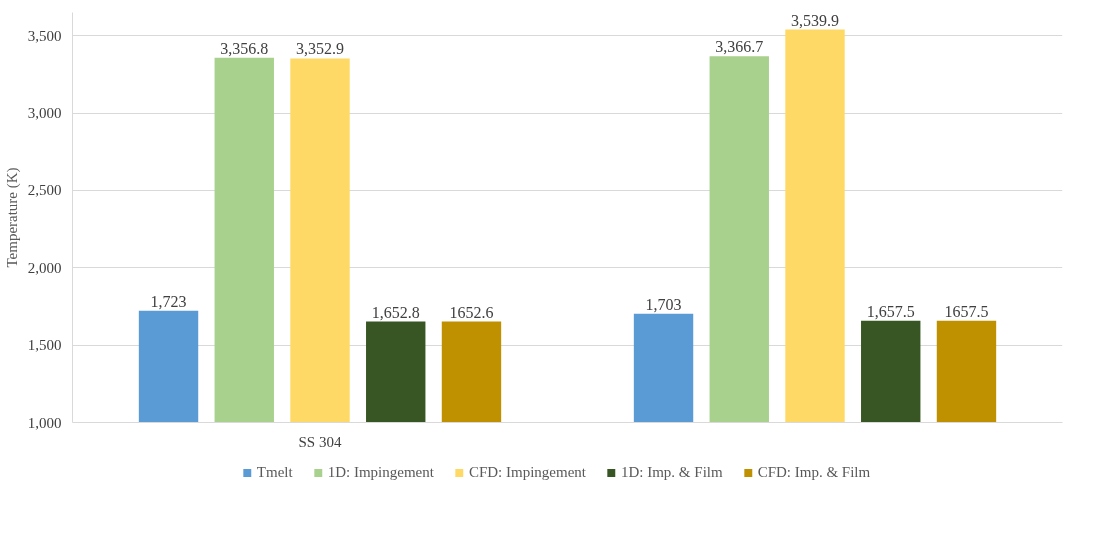 The width and height of the screenshot is (1102, 555). Describe the element at coordinates (739, 47) in the screenshot. I see `data-label: 3,366.7` at that location.